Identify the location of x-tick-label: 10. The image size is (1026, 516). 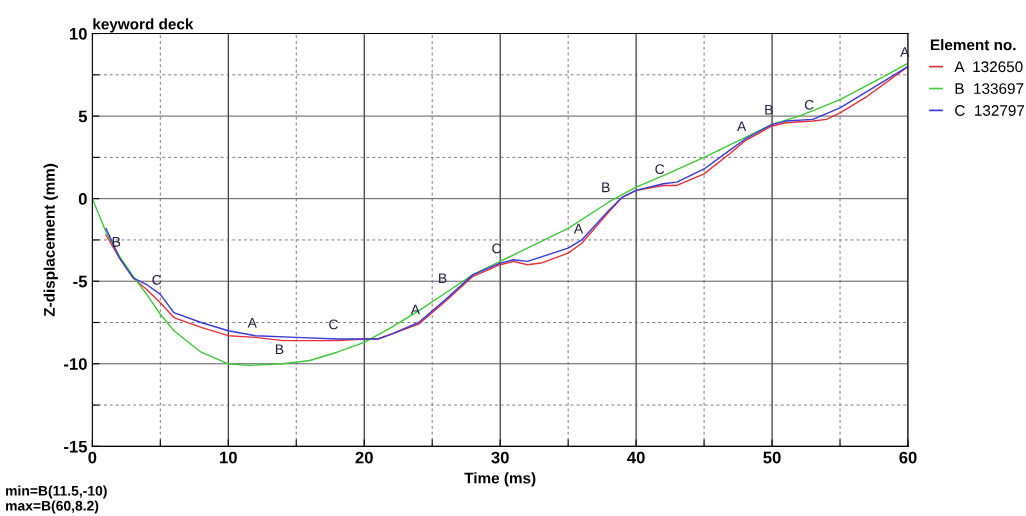
(228, 457).